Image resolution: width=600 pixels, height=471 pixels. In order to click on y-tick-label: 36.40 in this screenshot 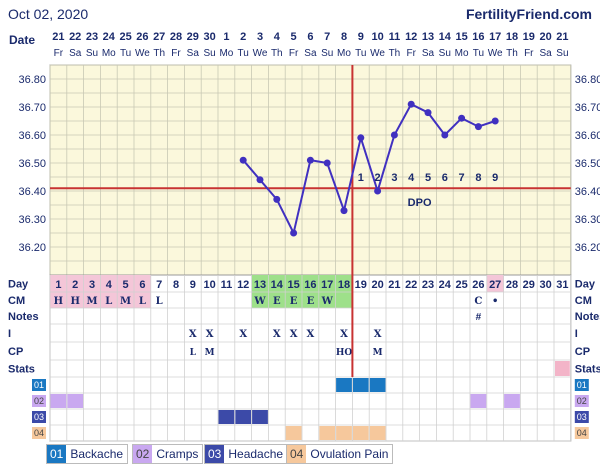, I will do `click(32, 192)`.